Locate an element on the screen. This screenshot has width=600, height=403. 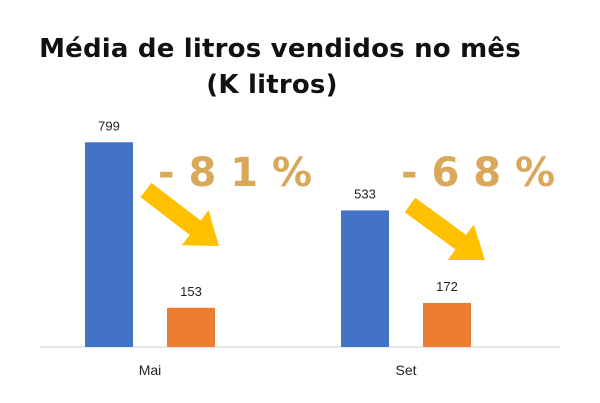
chart-subtitle: (K litros) is located at coordinates (272, 85).